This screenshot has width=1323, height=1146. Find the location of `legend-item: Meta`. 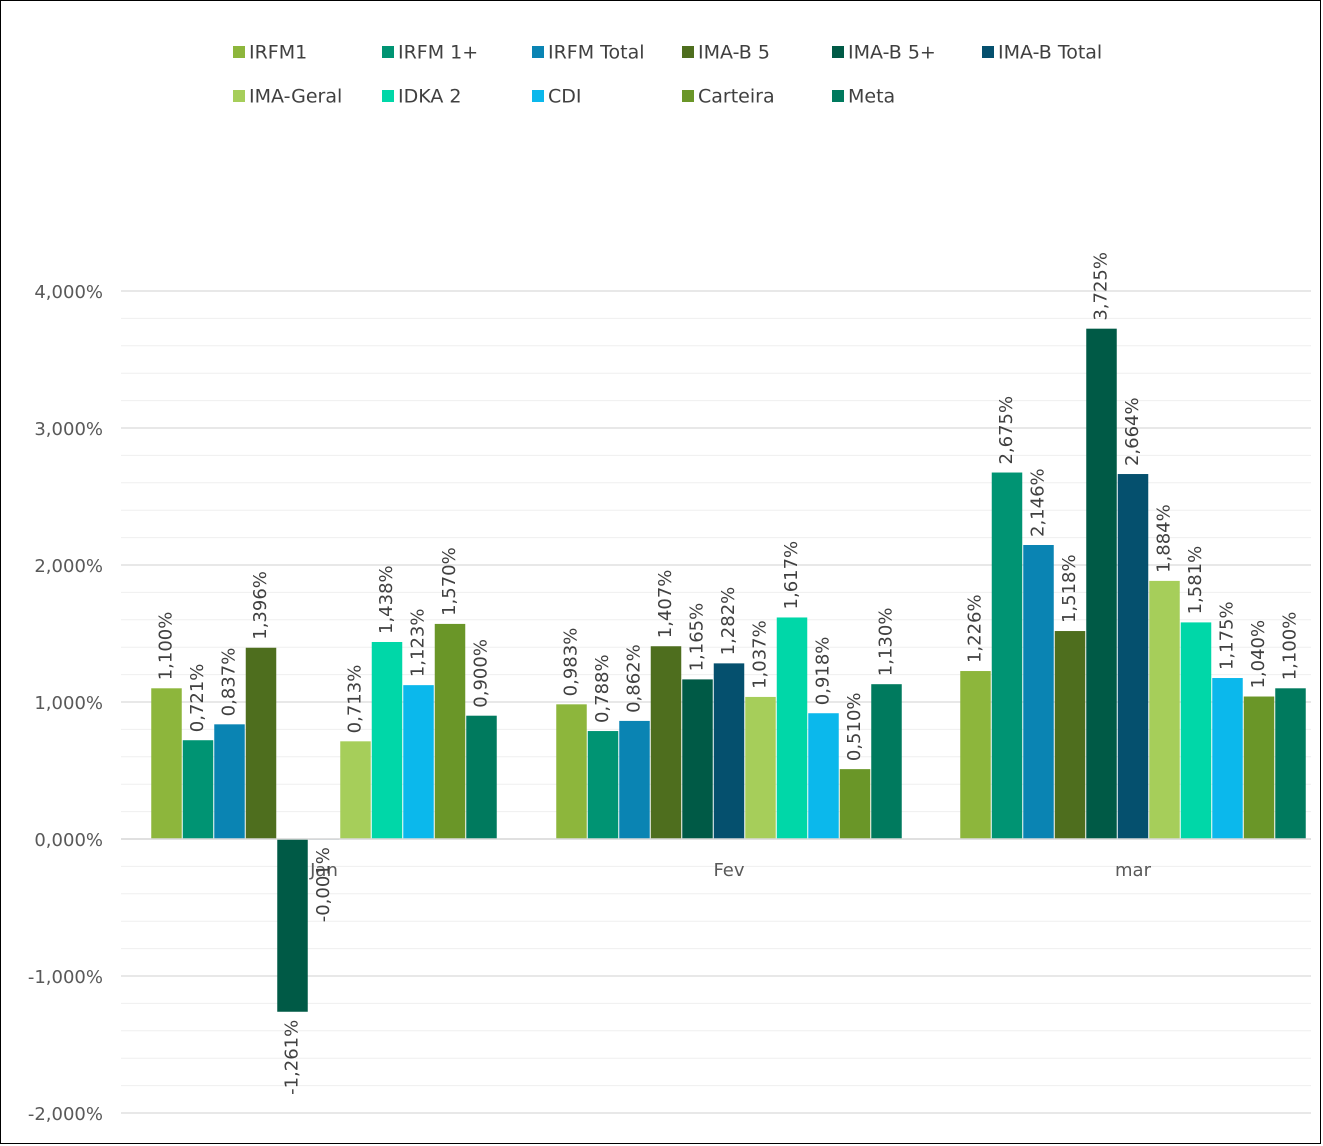

legend-item: Meta is located at coordinates (863, 97).